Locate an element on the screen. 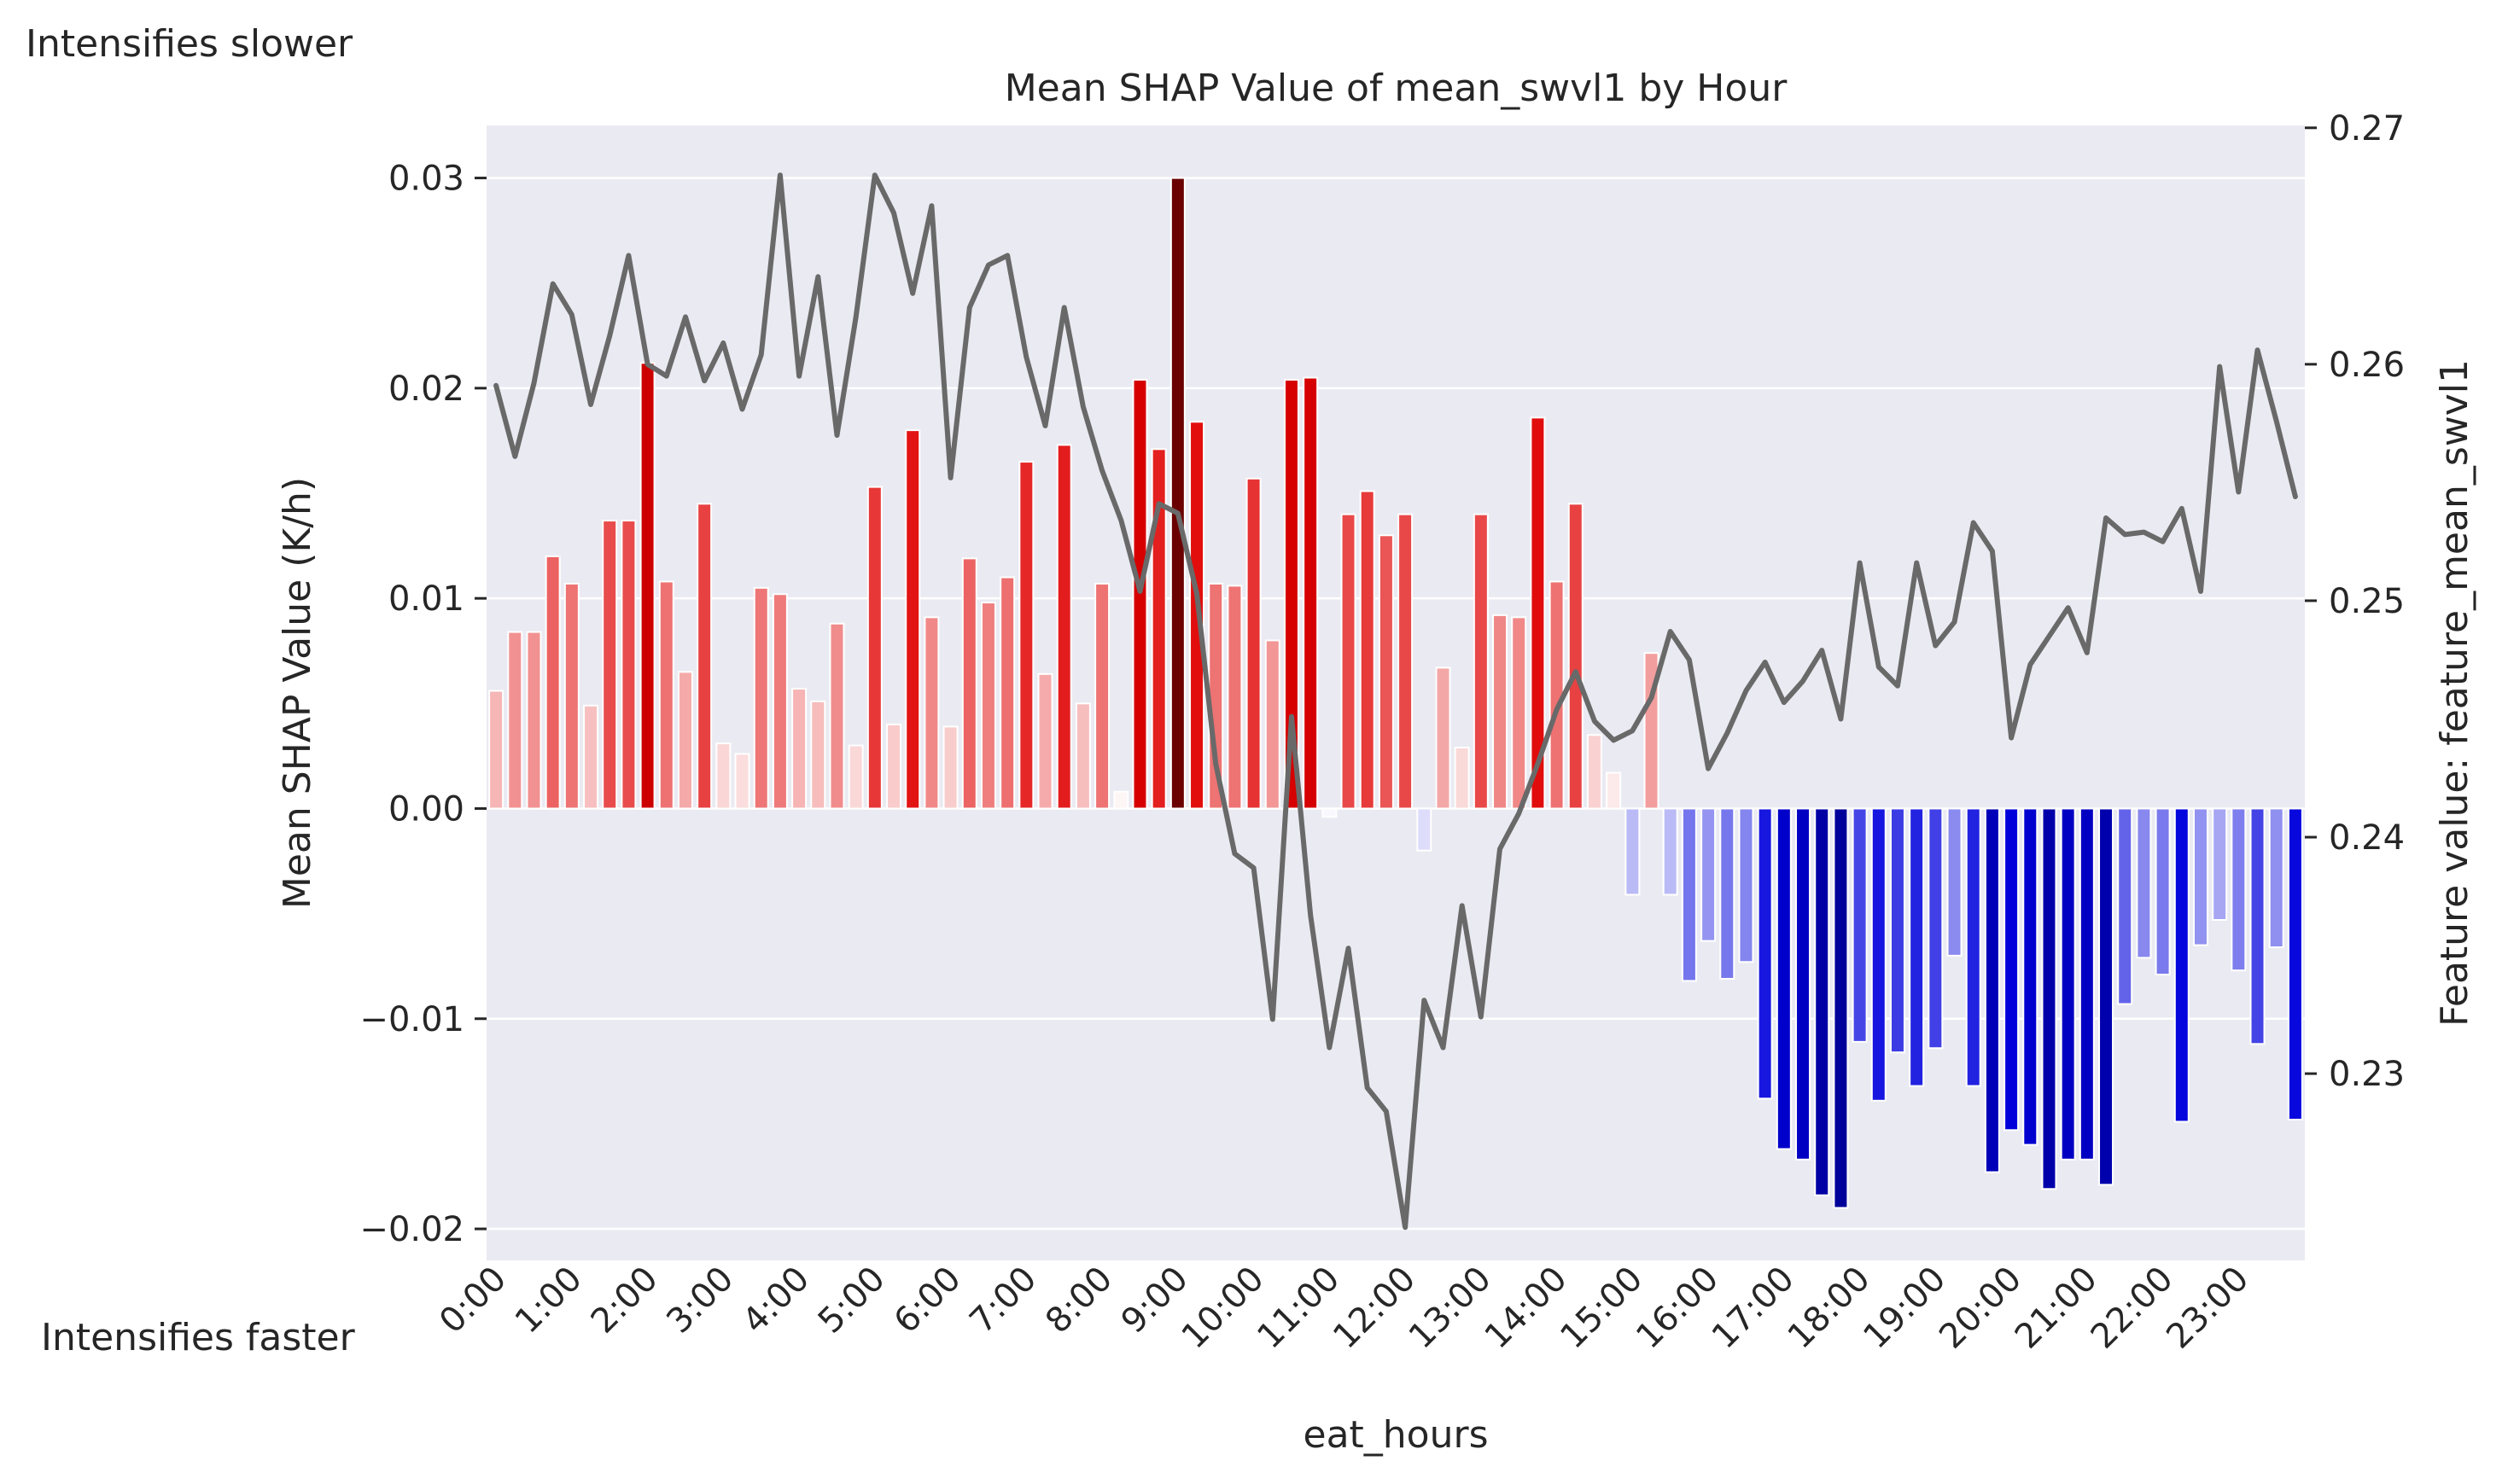 The height and width of the screenshot is (1484, 2508). y-tick-label: 0.00 is located at coordinates (426, 809).